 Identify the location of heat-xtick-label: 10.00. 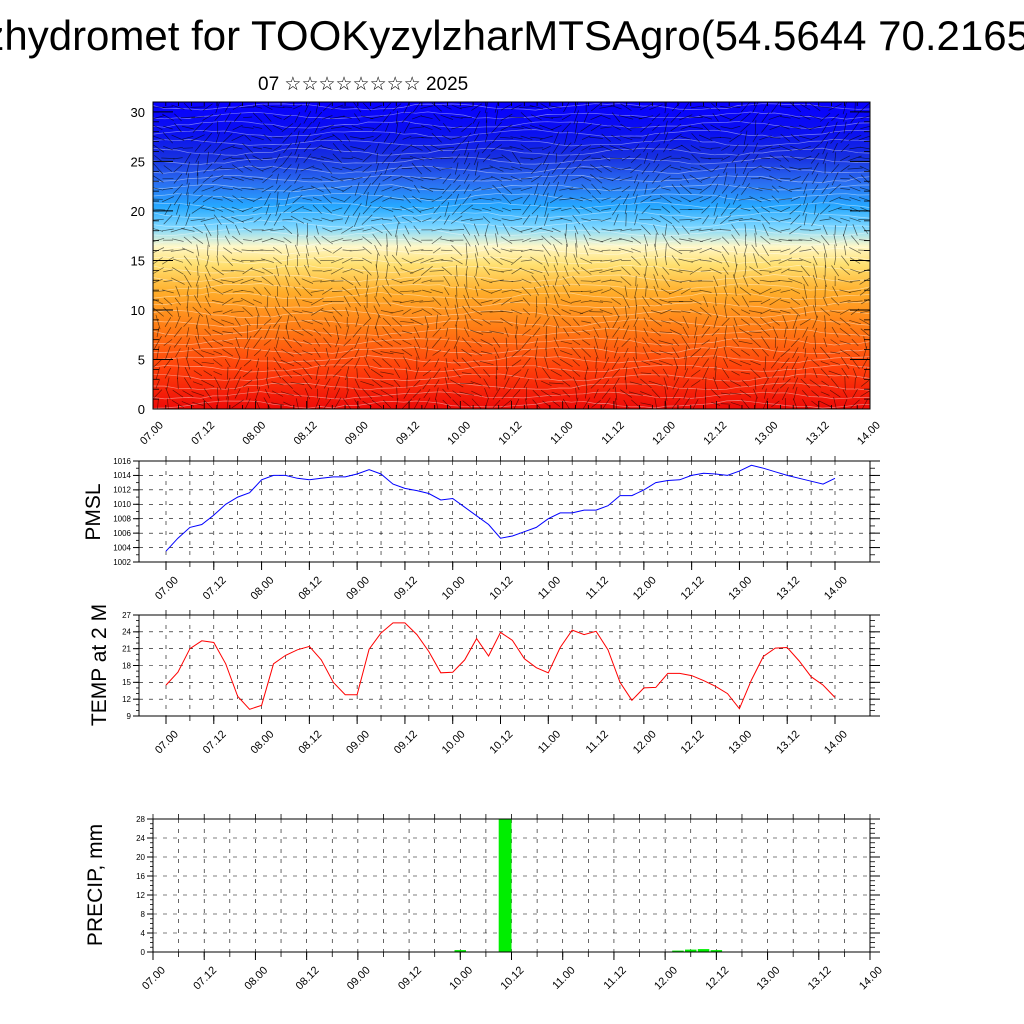
(459, 433).